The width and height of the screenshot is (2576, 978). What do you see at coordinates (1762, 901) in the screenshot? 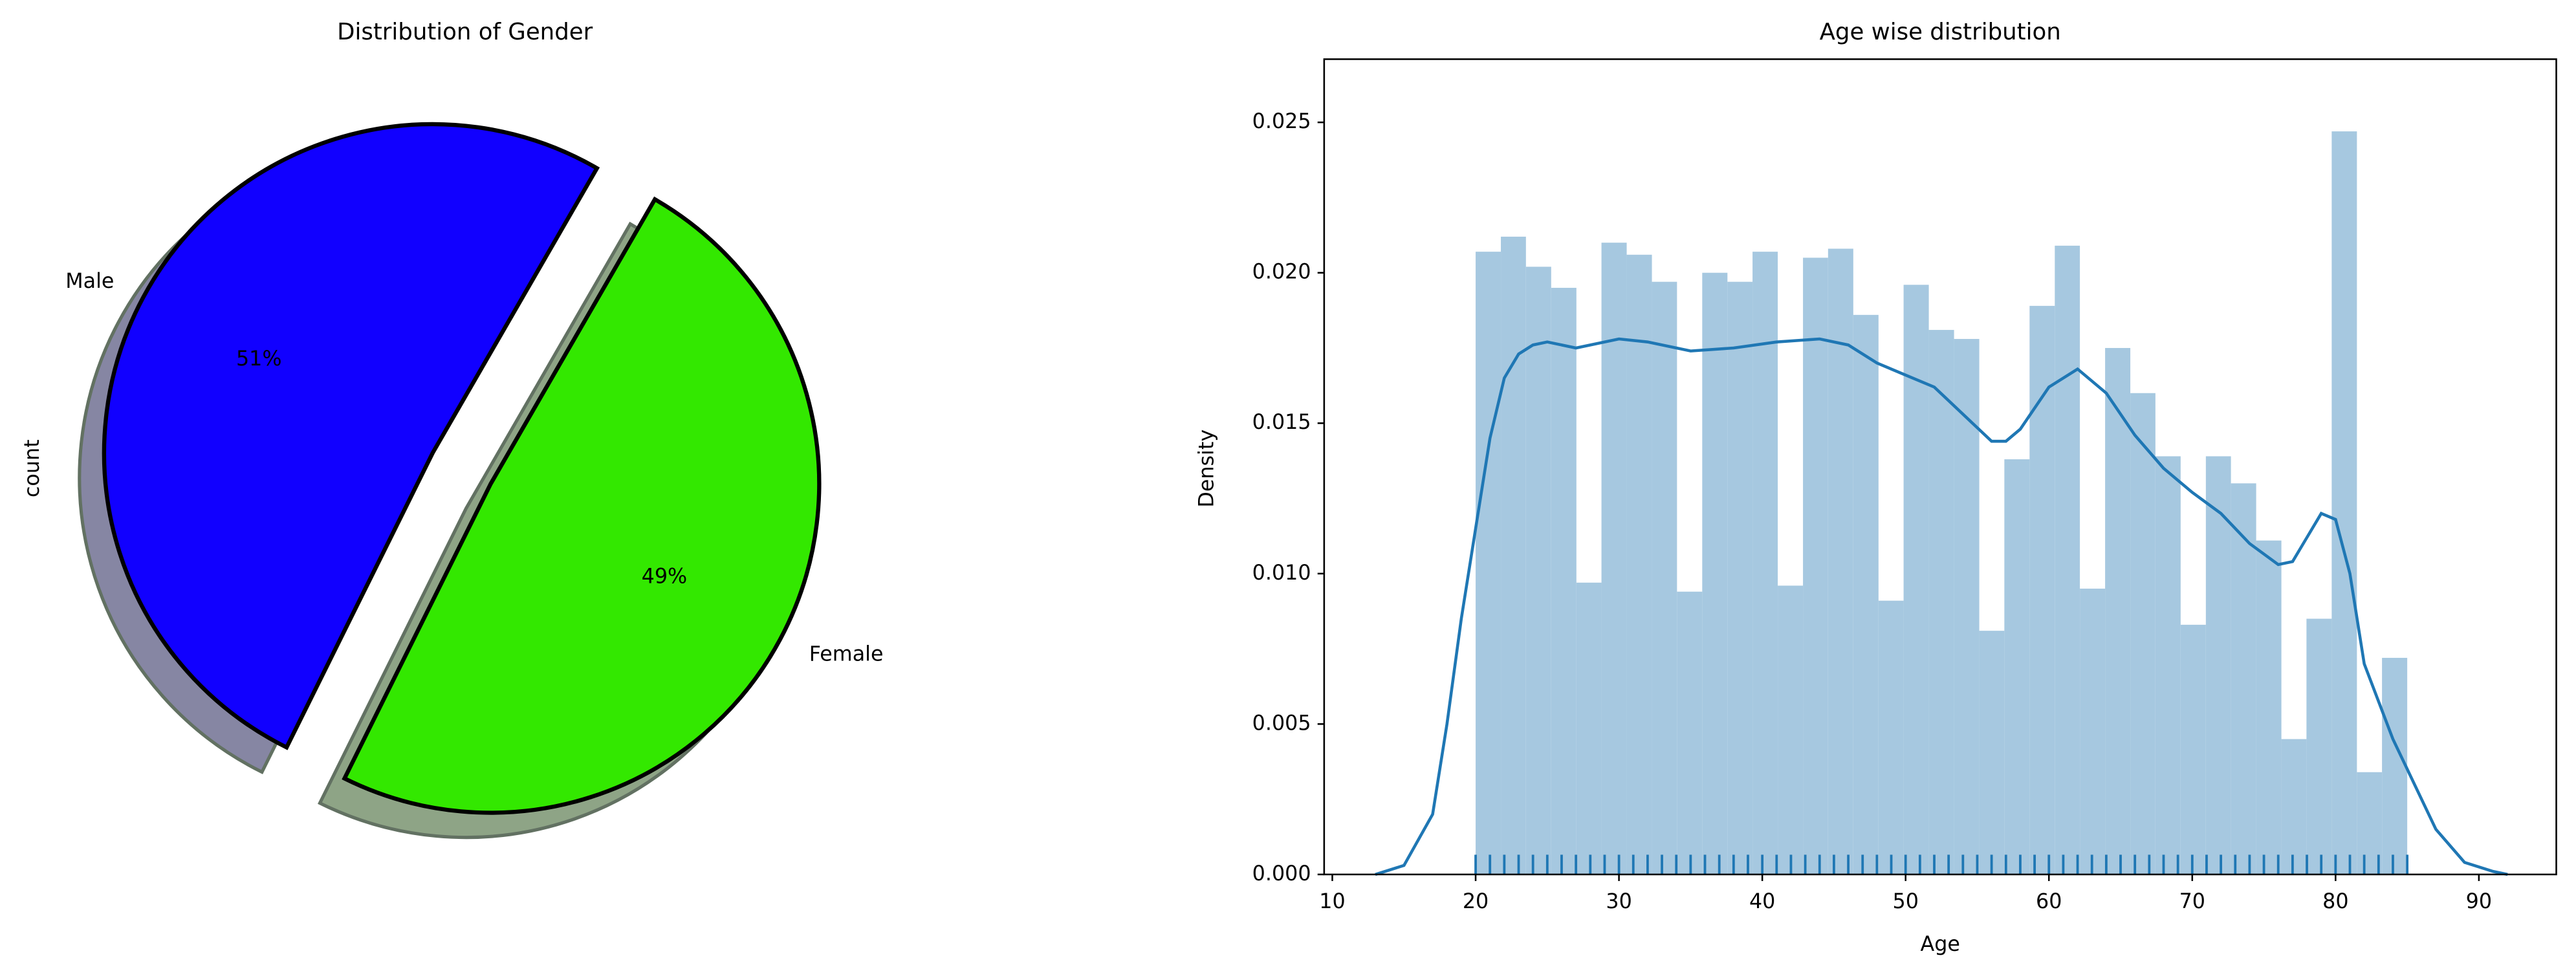
I see `x-tick-label: 40` at bounding box center [1762, 901].